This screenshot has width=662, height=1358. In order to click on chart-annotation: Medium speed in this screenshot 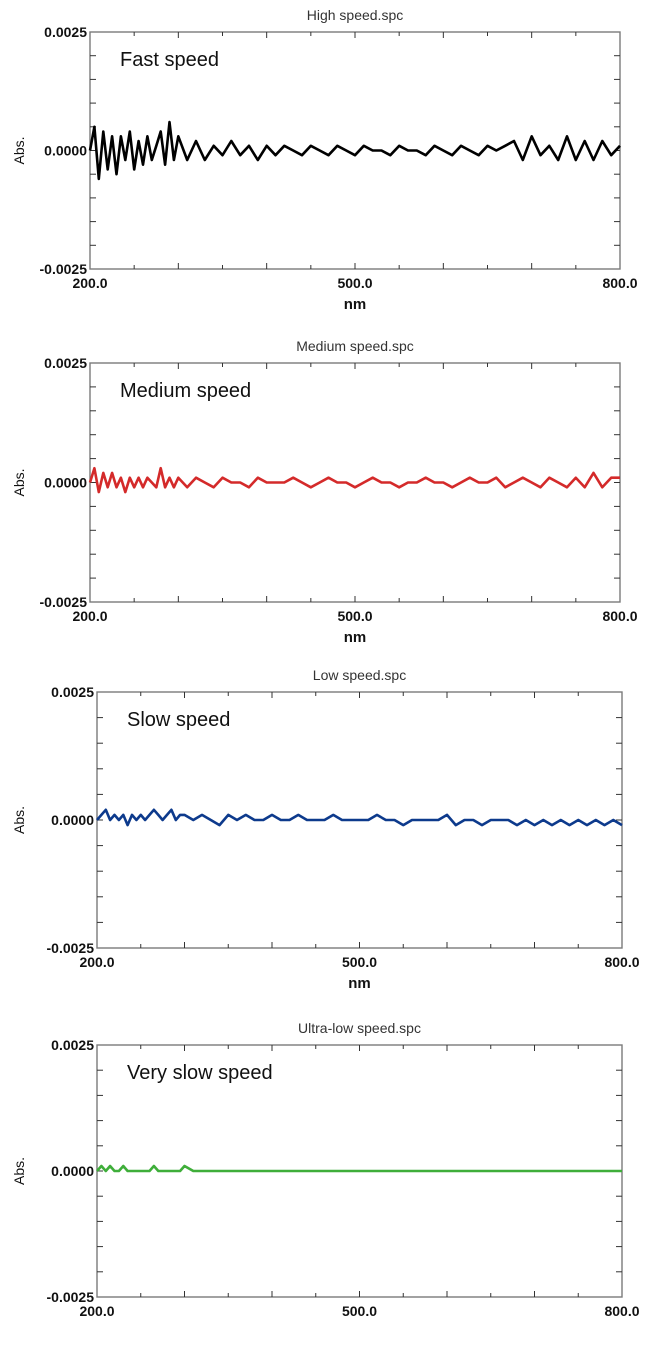, I will do `click(185, 391)`.